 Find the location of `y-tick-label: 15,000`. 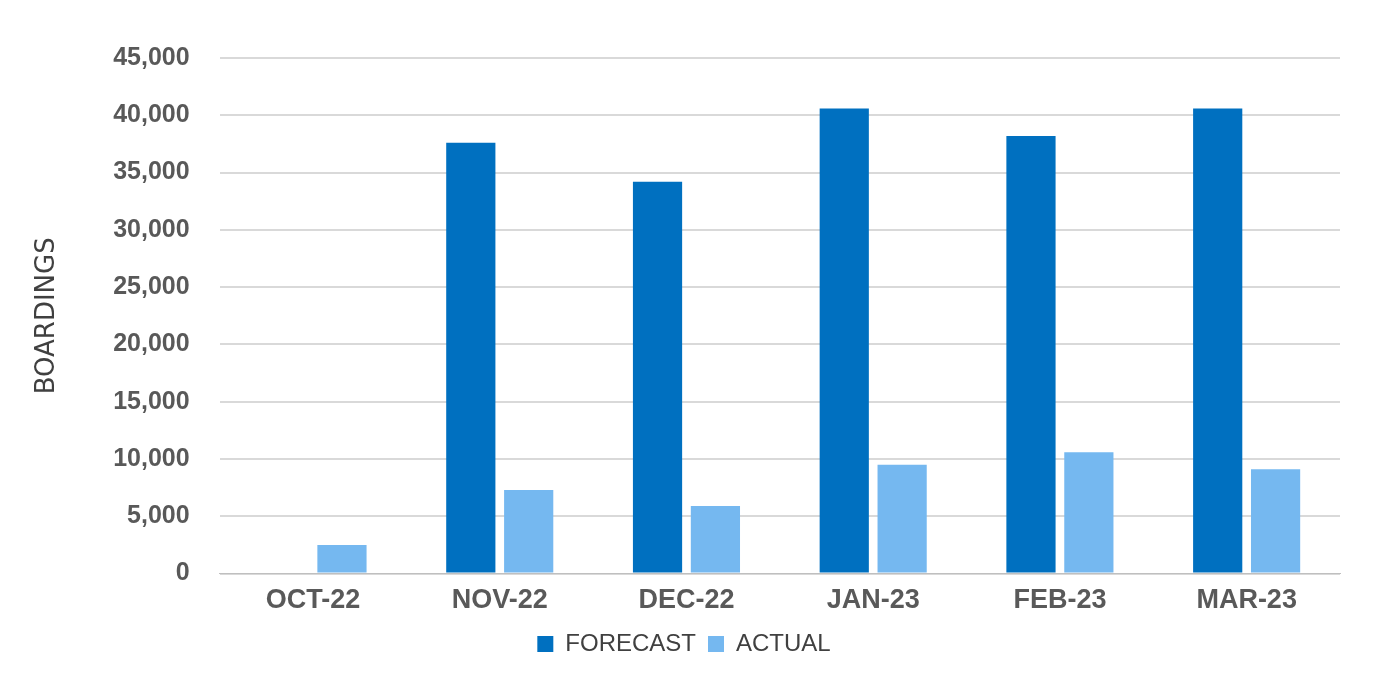

y-tick-label: 15,000 is located at coordinates (151, 399).